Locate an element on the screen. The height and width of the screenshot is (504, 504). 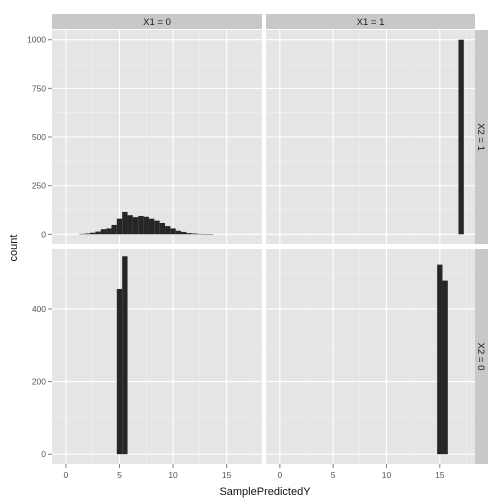
y-tick-label: 250 is located at coordinates (39, 186).